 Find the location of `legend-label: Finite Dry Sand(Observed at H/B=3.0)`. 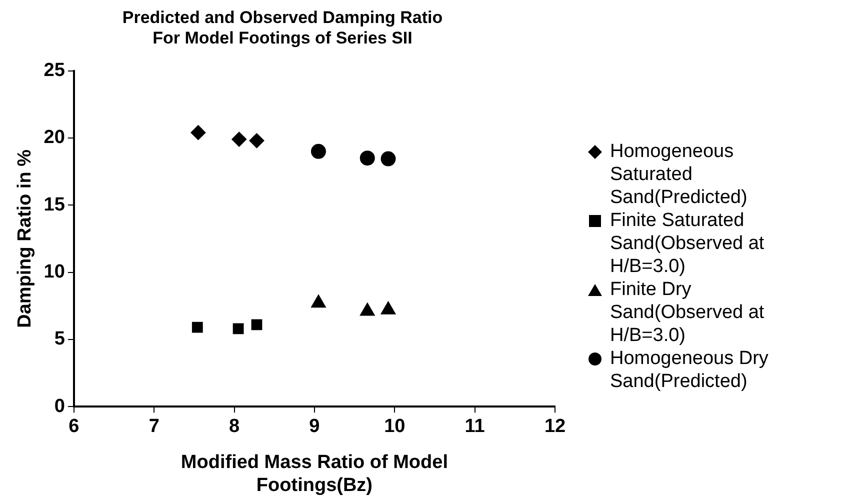

legend-label: Finite Dry Sand(Observed at H/B=3.0) is located at coordinates (688, 312).